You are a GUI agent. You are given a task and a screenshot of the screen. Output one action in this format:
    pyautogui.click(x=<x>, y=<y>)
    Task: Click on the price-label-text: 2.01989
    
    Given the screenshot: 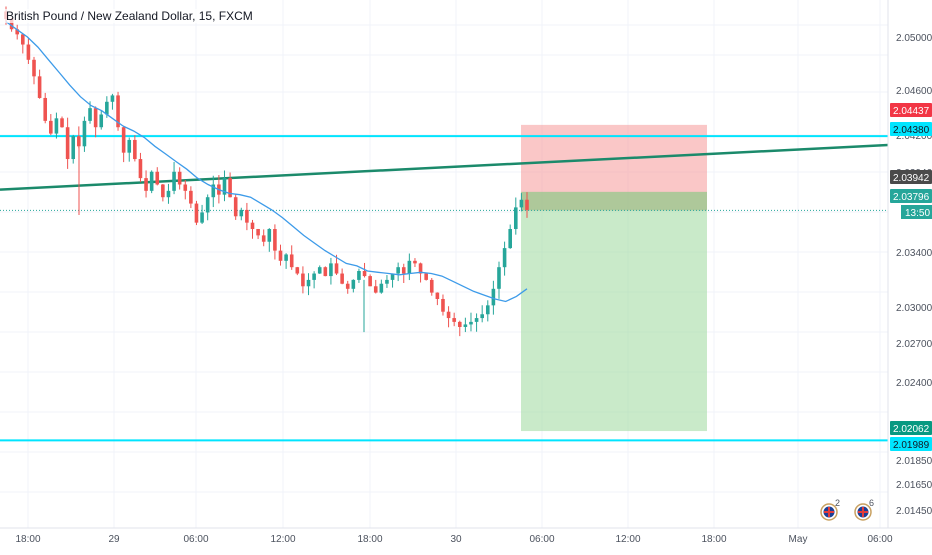 What is the action you would take?
    pyautogui.click(x=911, y=445)
    